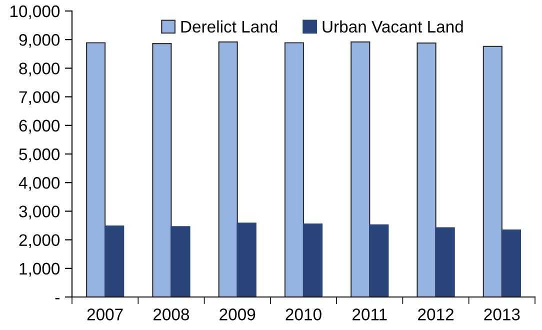 The image size is (542, 330). I want to click on y-tick-label: 9,000, so click(39, 41).